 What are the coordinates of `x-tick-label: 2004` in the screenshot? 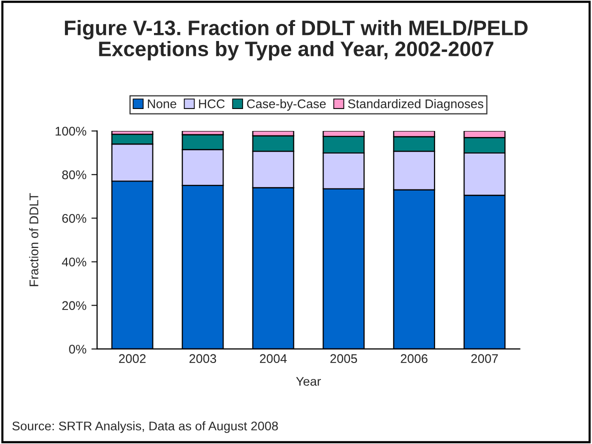 It's located at (273, 359).